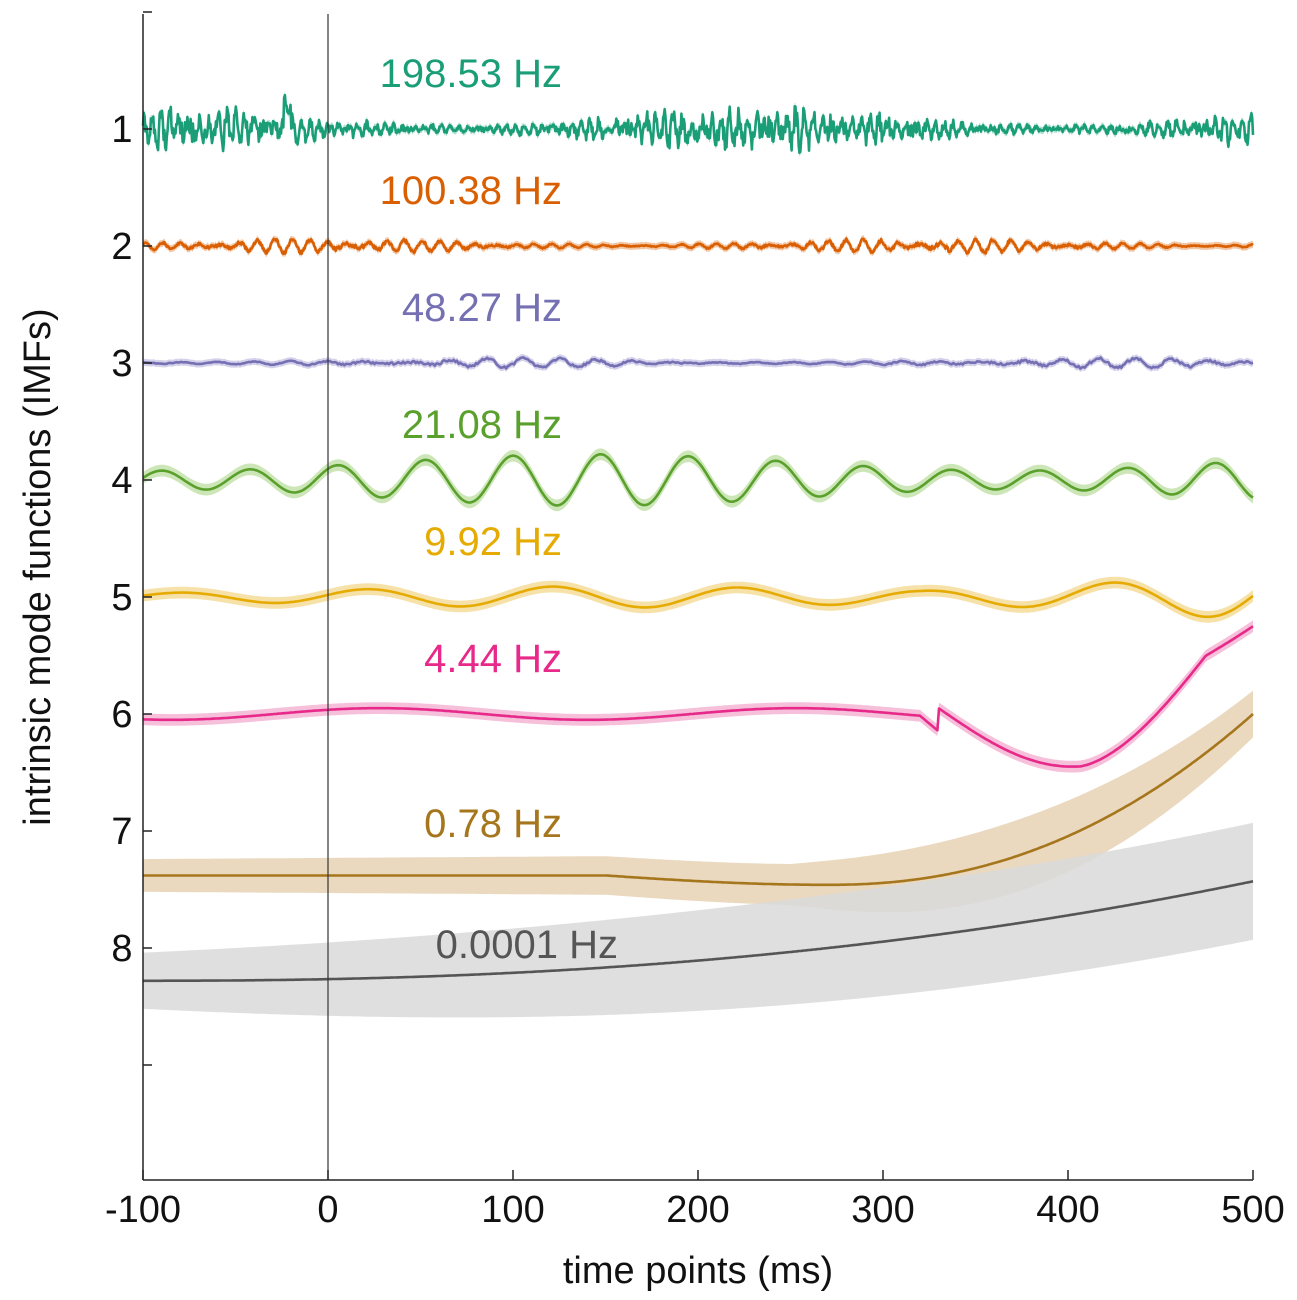 The image size is (1297, 1300). What do you see at coordinates (882, 1210) in the screenshot?
I see `x-tick-label: 300` at bounding box center [882, 1210].